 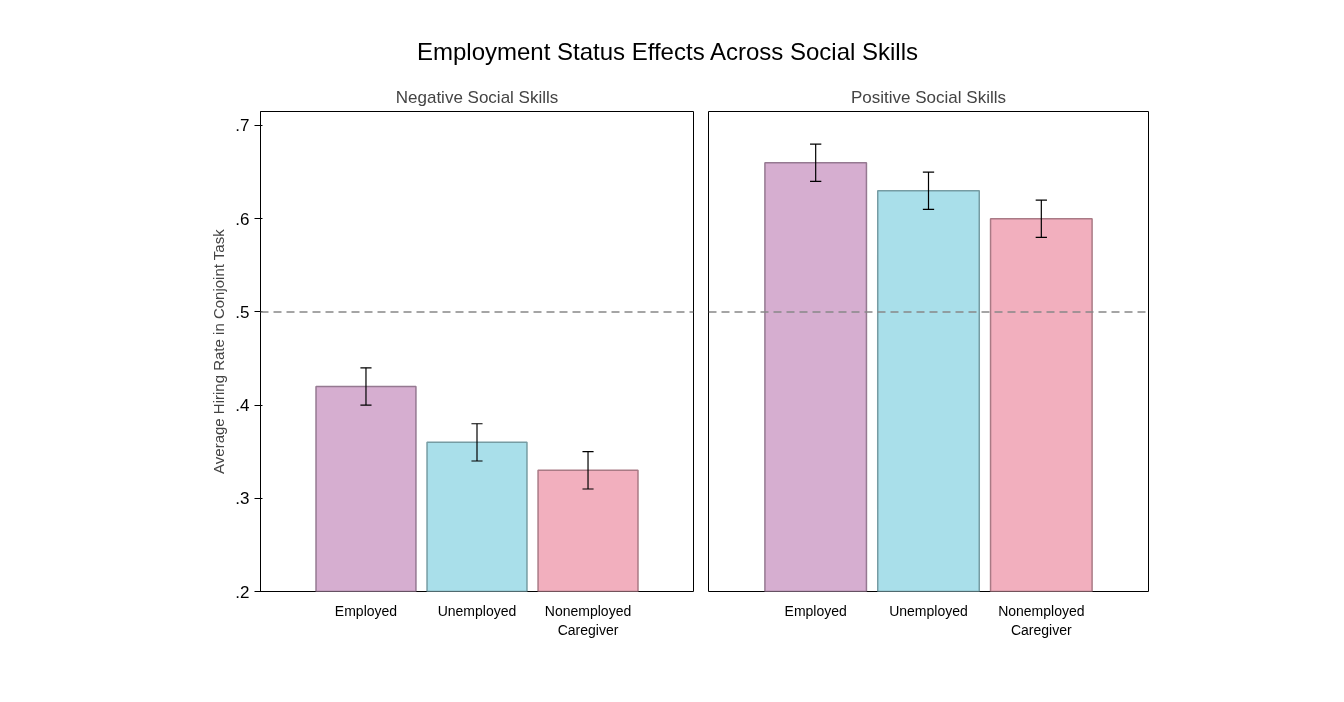 What do you see at coordinates (928, 97) in the screenshot?
I see `chart-title: Positive Social Skills` at bounding box center [928, 97].